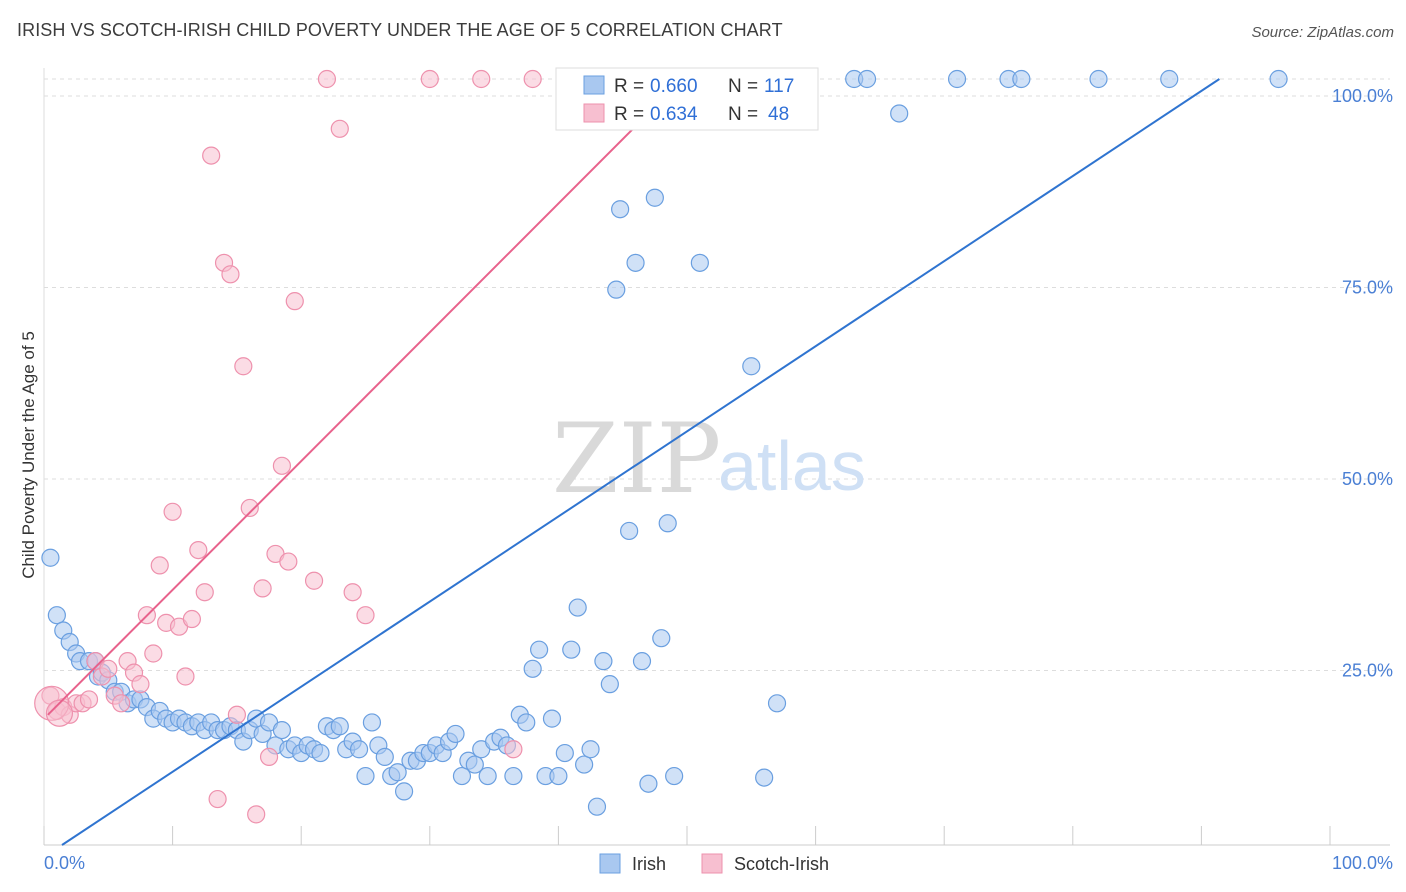  Describe the element at coordinates (743, 86) in the screenshot. I see `legend-n-label-irish: N =` at that location.